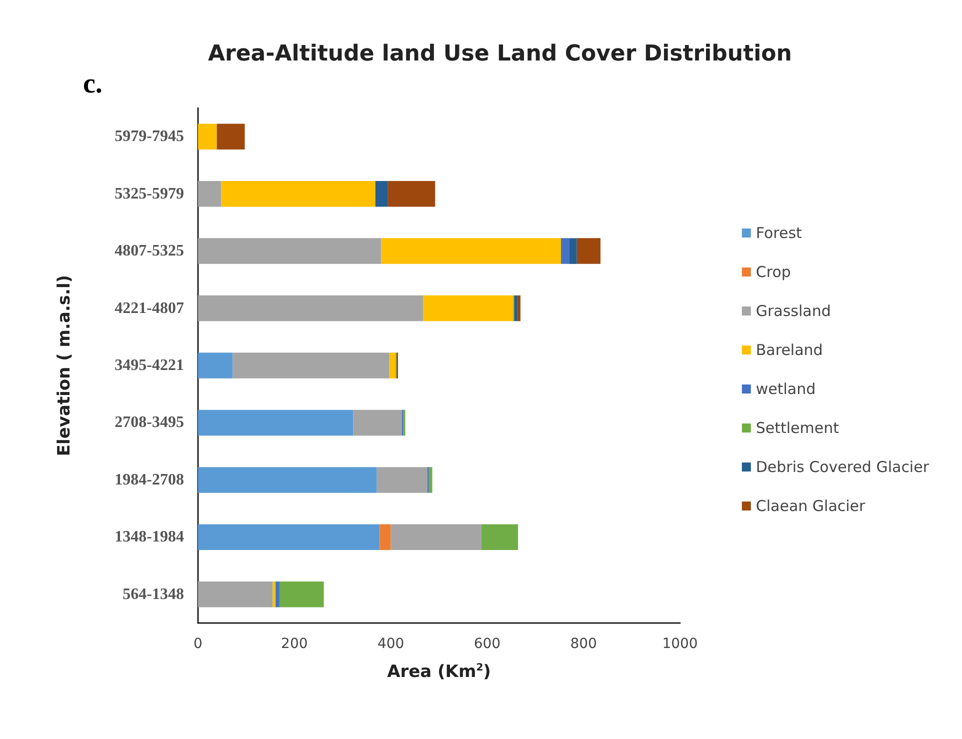 Image resolution: width=962 pixels, height=739 pixels. Describe the element at coordinates (149, 251) in the screenshot. I see `y-tick-label: 4807-5325` at that location.